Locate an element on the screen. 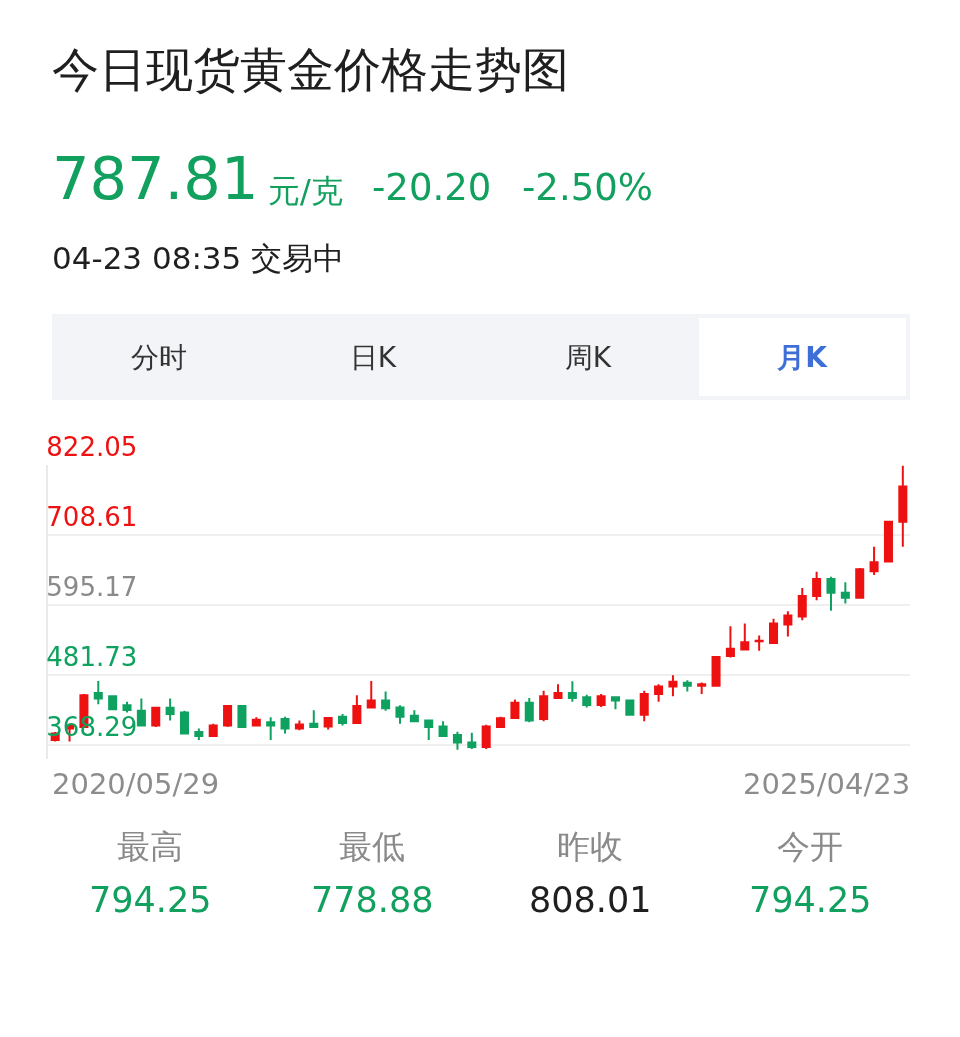 Image resolution: width=960 pixels, height=1037 pixels. text: 最低 is located at coordinates (372, 846).